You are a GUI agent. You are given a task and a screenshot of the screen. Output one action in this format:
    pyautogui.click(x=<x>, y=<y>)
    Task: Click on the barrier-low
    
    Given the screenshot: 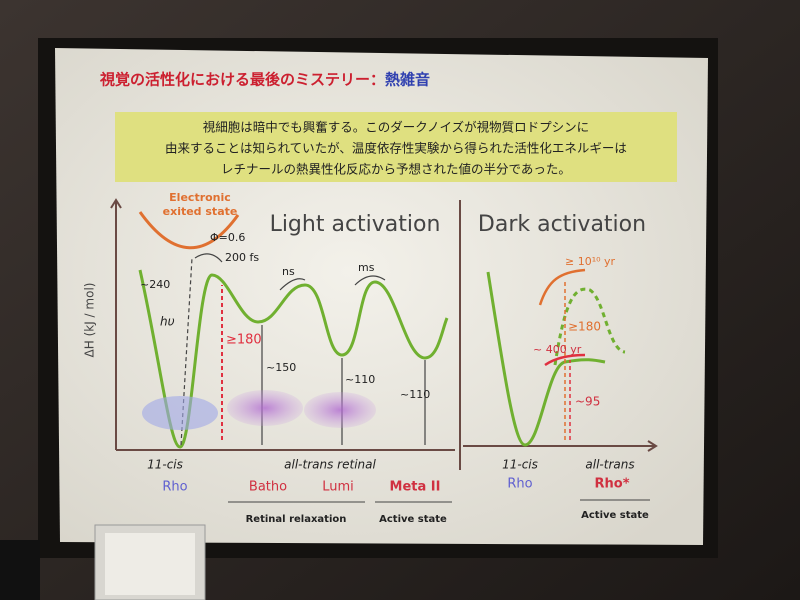 What is the action you would take?
    pyautogui.click(x=565, y=360)
    